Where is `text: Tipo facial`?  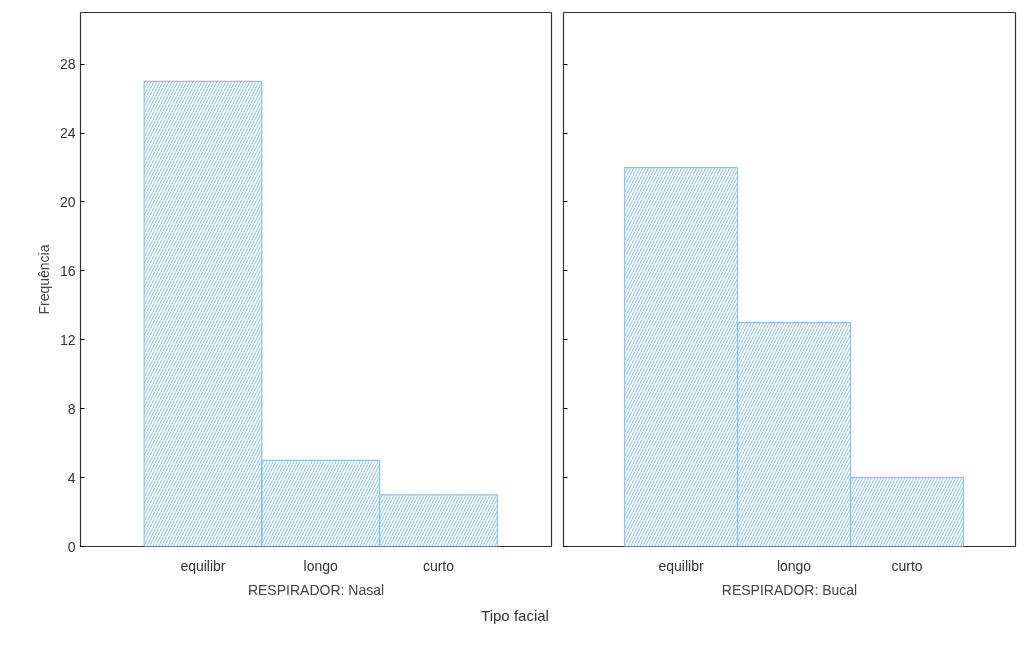
text: Tipo facial is located at coordinates (515, 616).